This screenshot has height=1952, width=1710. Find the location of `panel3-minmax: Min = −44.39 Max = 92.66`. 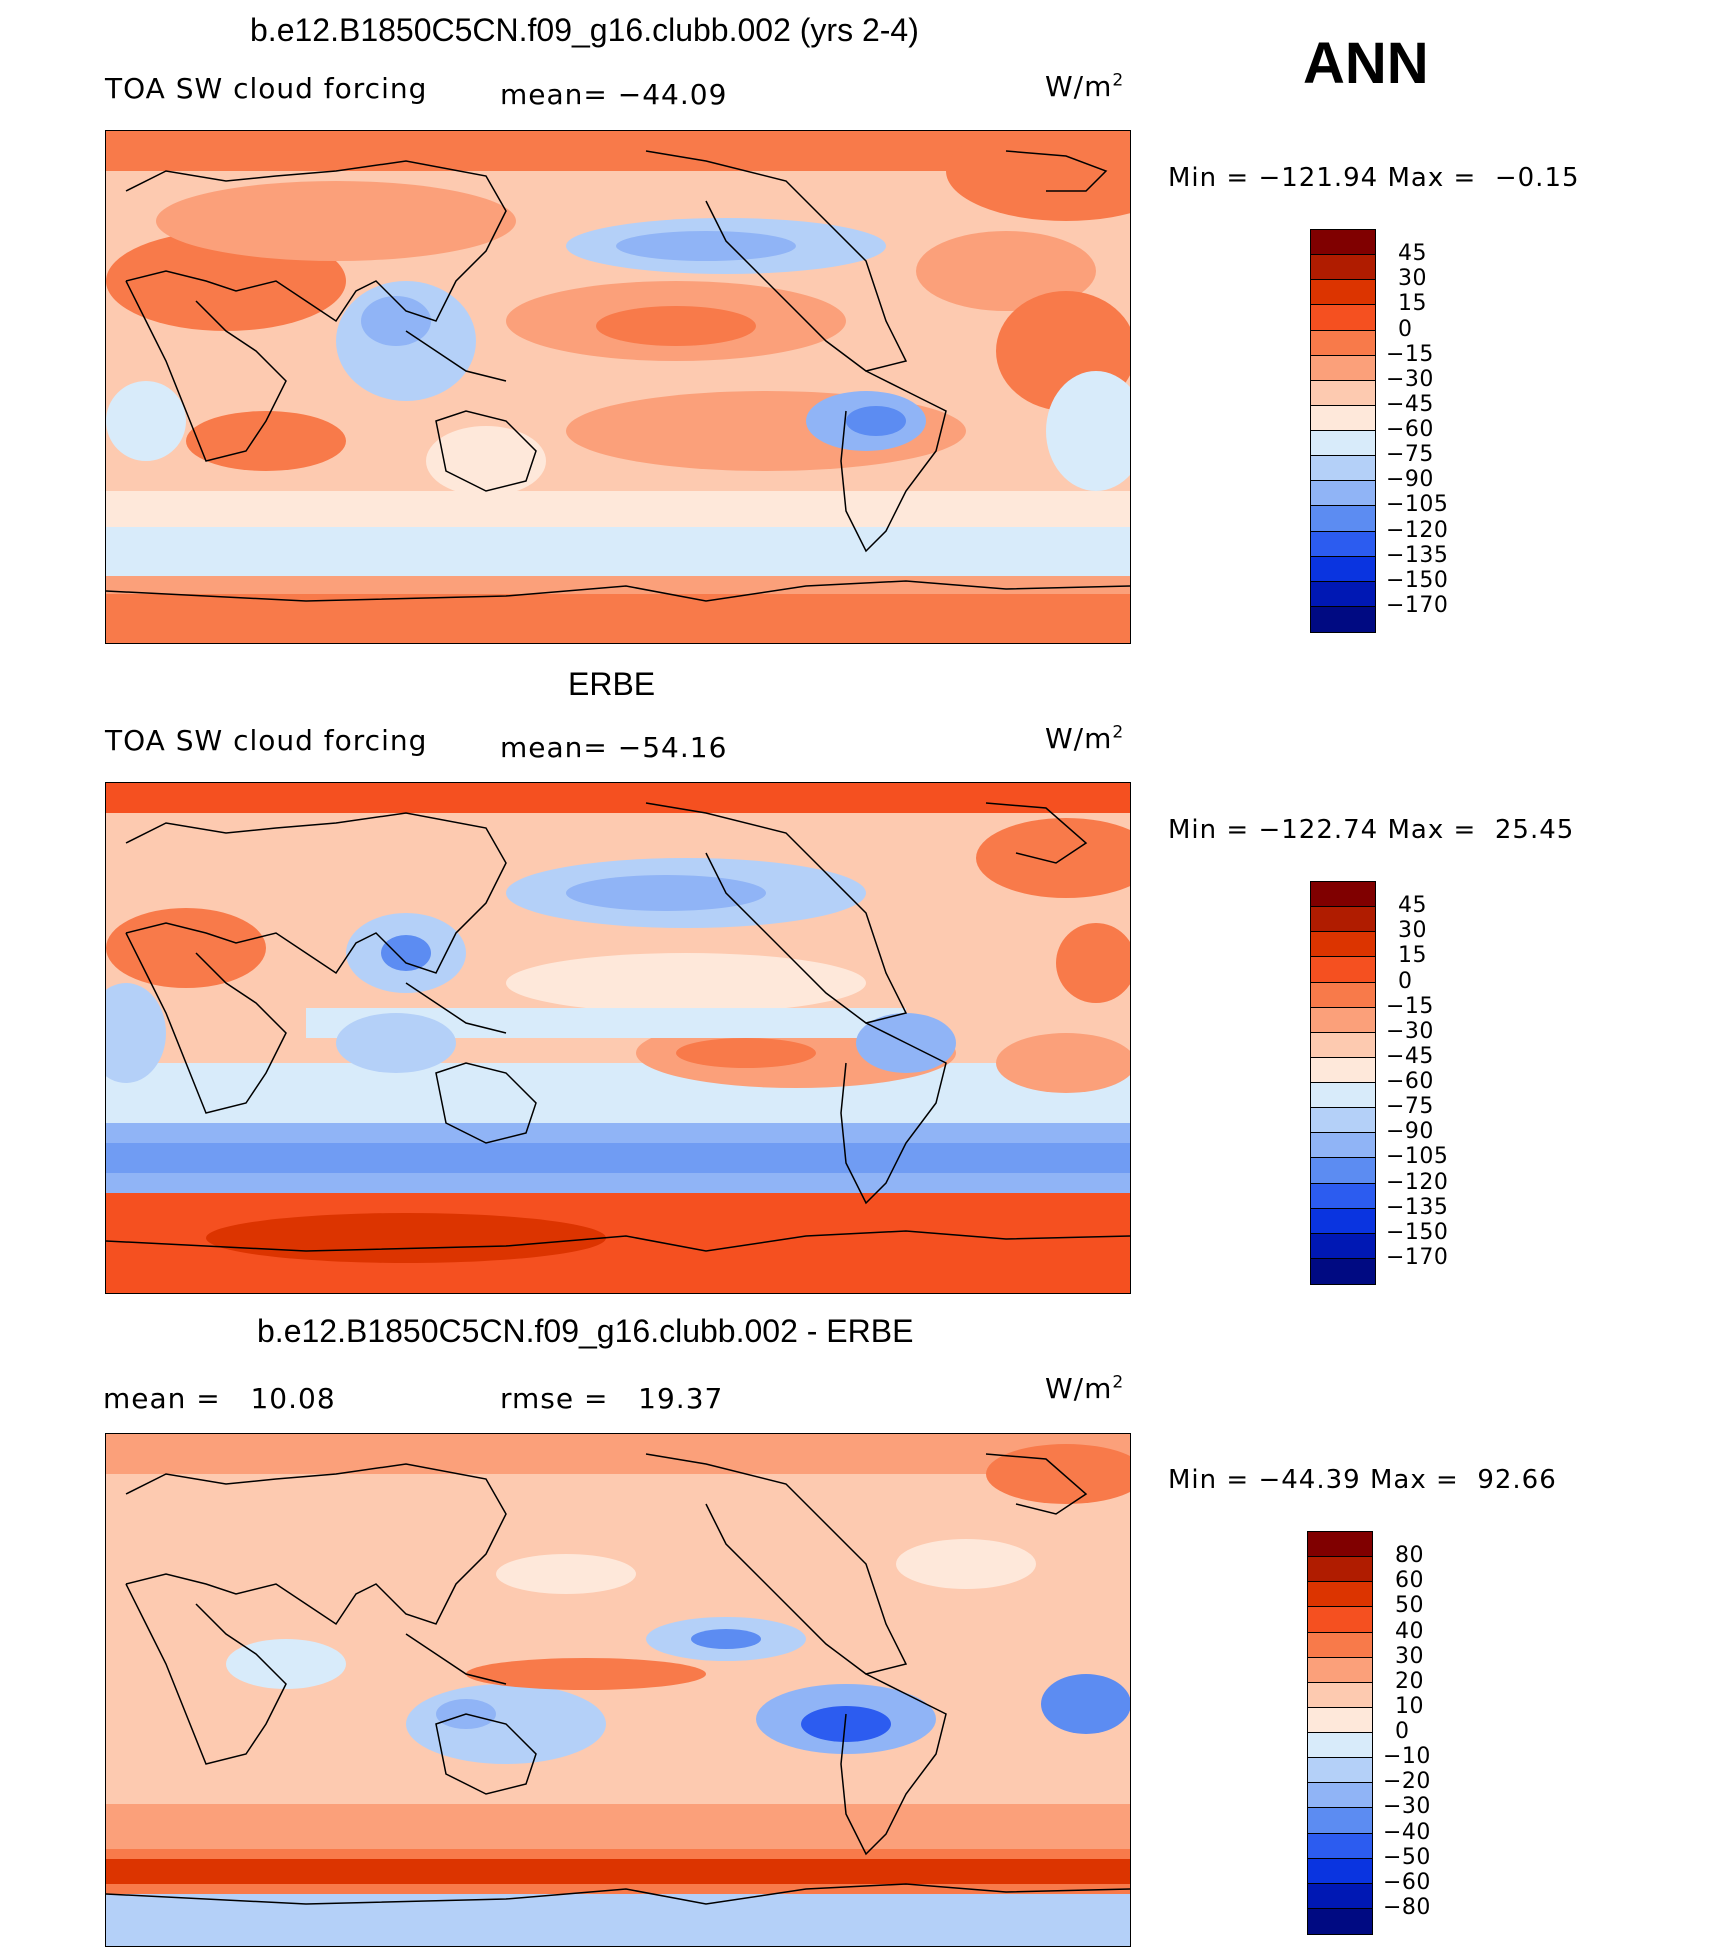

panel3-minmax: Min = −44.39 Max = 92.66 is located at coordinates (1362, 1480).